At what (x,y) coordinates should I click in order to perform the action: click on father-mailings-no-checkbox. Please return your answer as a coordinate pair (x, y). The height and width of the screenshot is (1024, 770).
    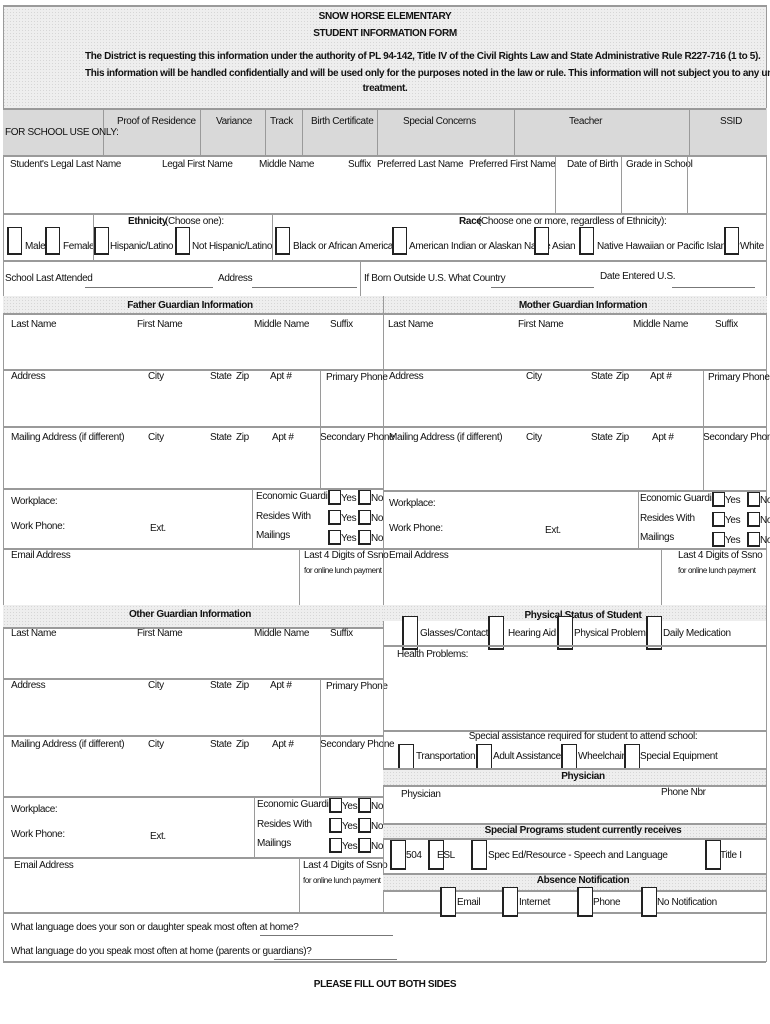
    Looking at the image, I should click on (364, 537).